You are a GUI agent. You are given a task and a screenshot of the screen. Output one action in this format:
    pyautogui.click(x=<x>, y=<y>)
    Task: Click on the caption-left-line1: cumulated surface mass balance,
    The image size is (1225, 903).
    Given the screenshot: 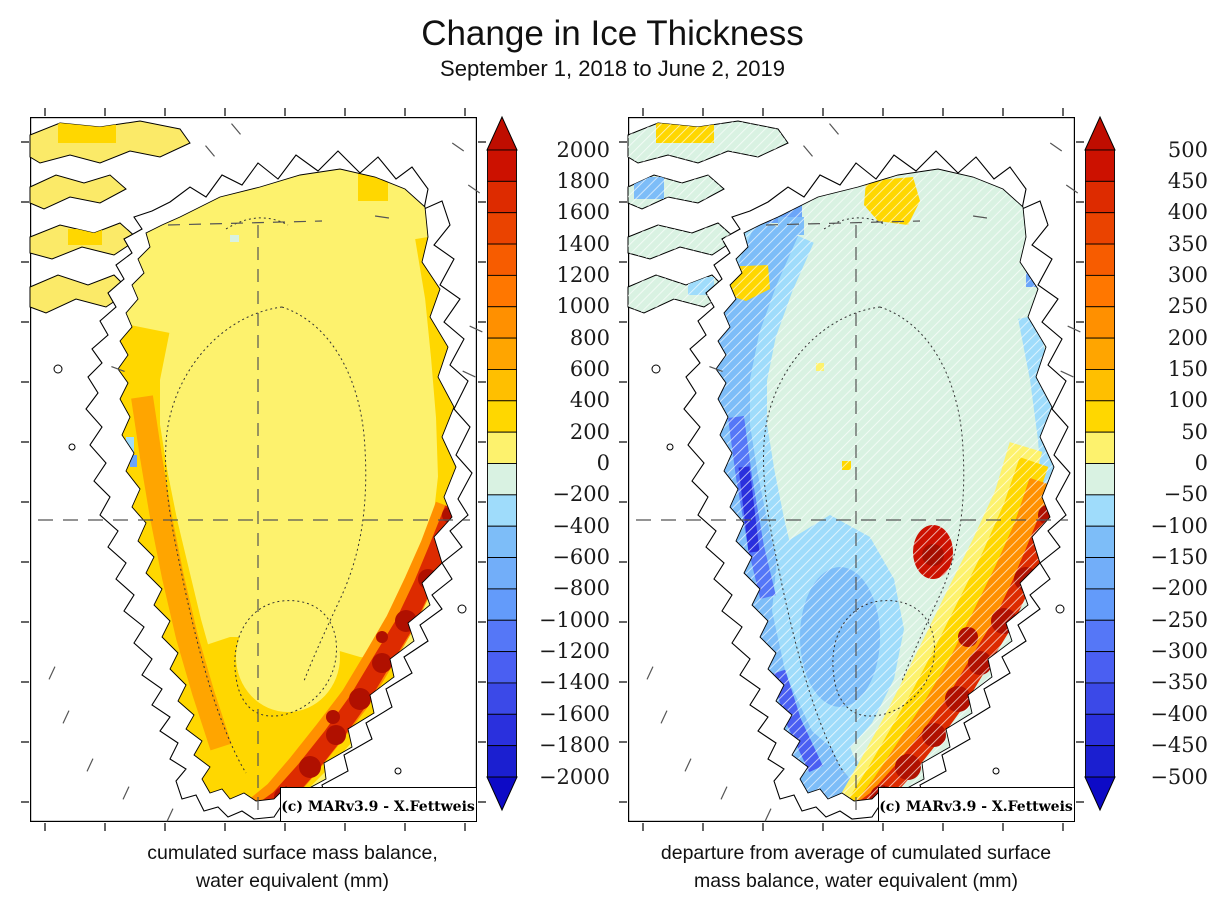 What is the action you would take?
    pyautogui.click(x=292, y=853)
    